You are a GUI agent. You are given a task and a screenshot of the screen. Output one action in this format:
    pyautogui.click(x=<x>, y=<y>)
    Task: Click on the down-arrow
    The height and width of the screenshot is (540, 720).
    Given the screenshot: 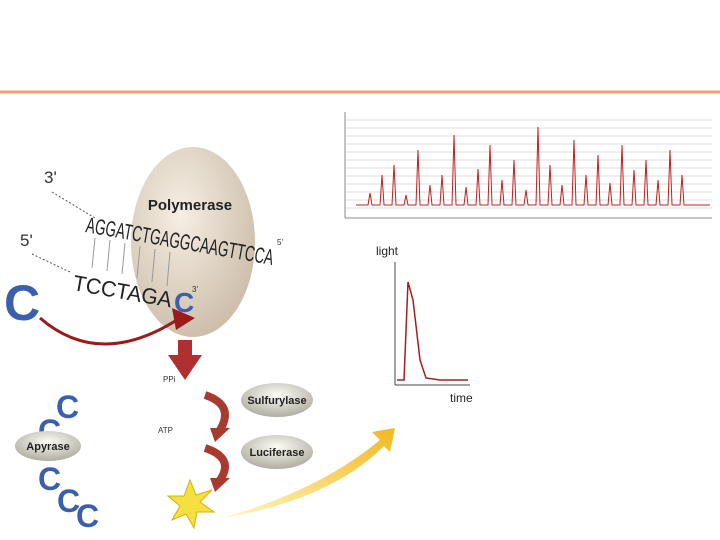 What is the action you would take?
    pyautogui.click(x=185, y=360)
    